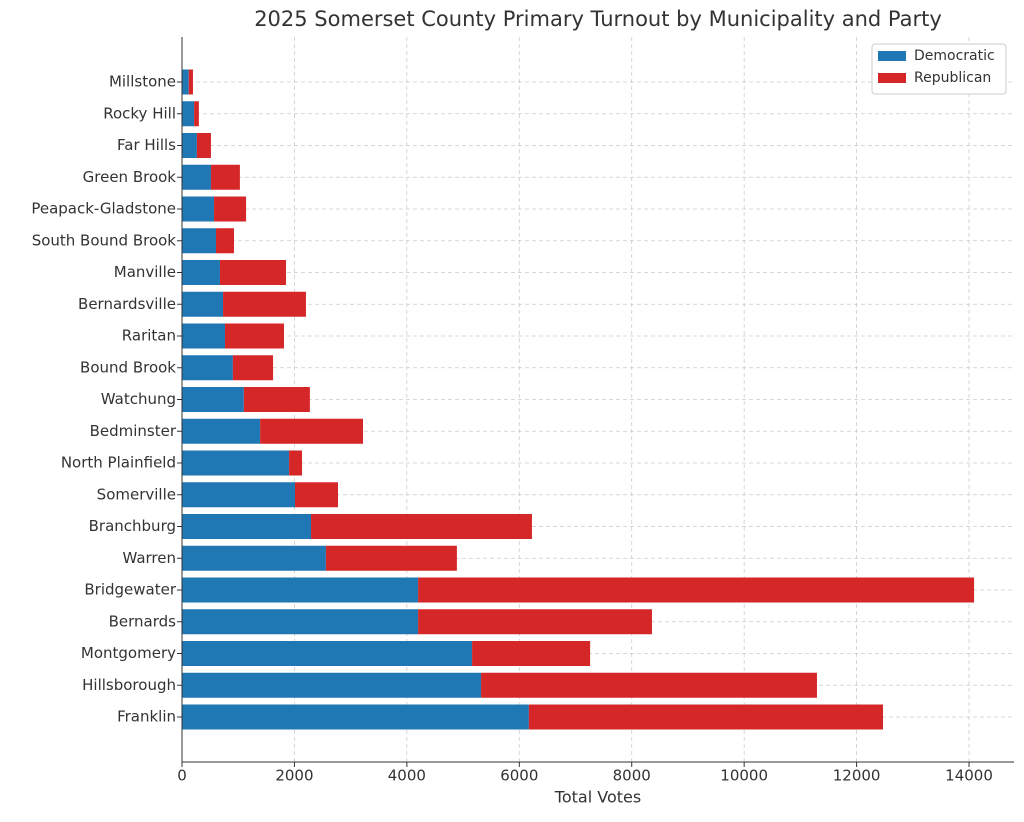  Describe the element at coordinates (952, 78) in the screenshot. I see `legend-label: Republican` at that location.